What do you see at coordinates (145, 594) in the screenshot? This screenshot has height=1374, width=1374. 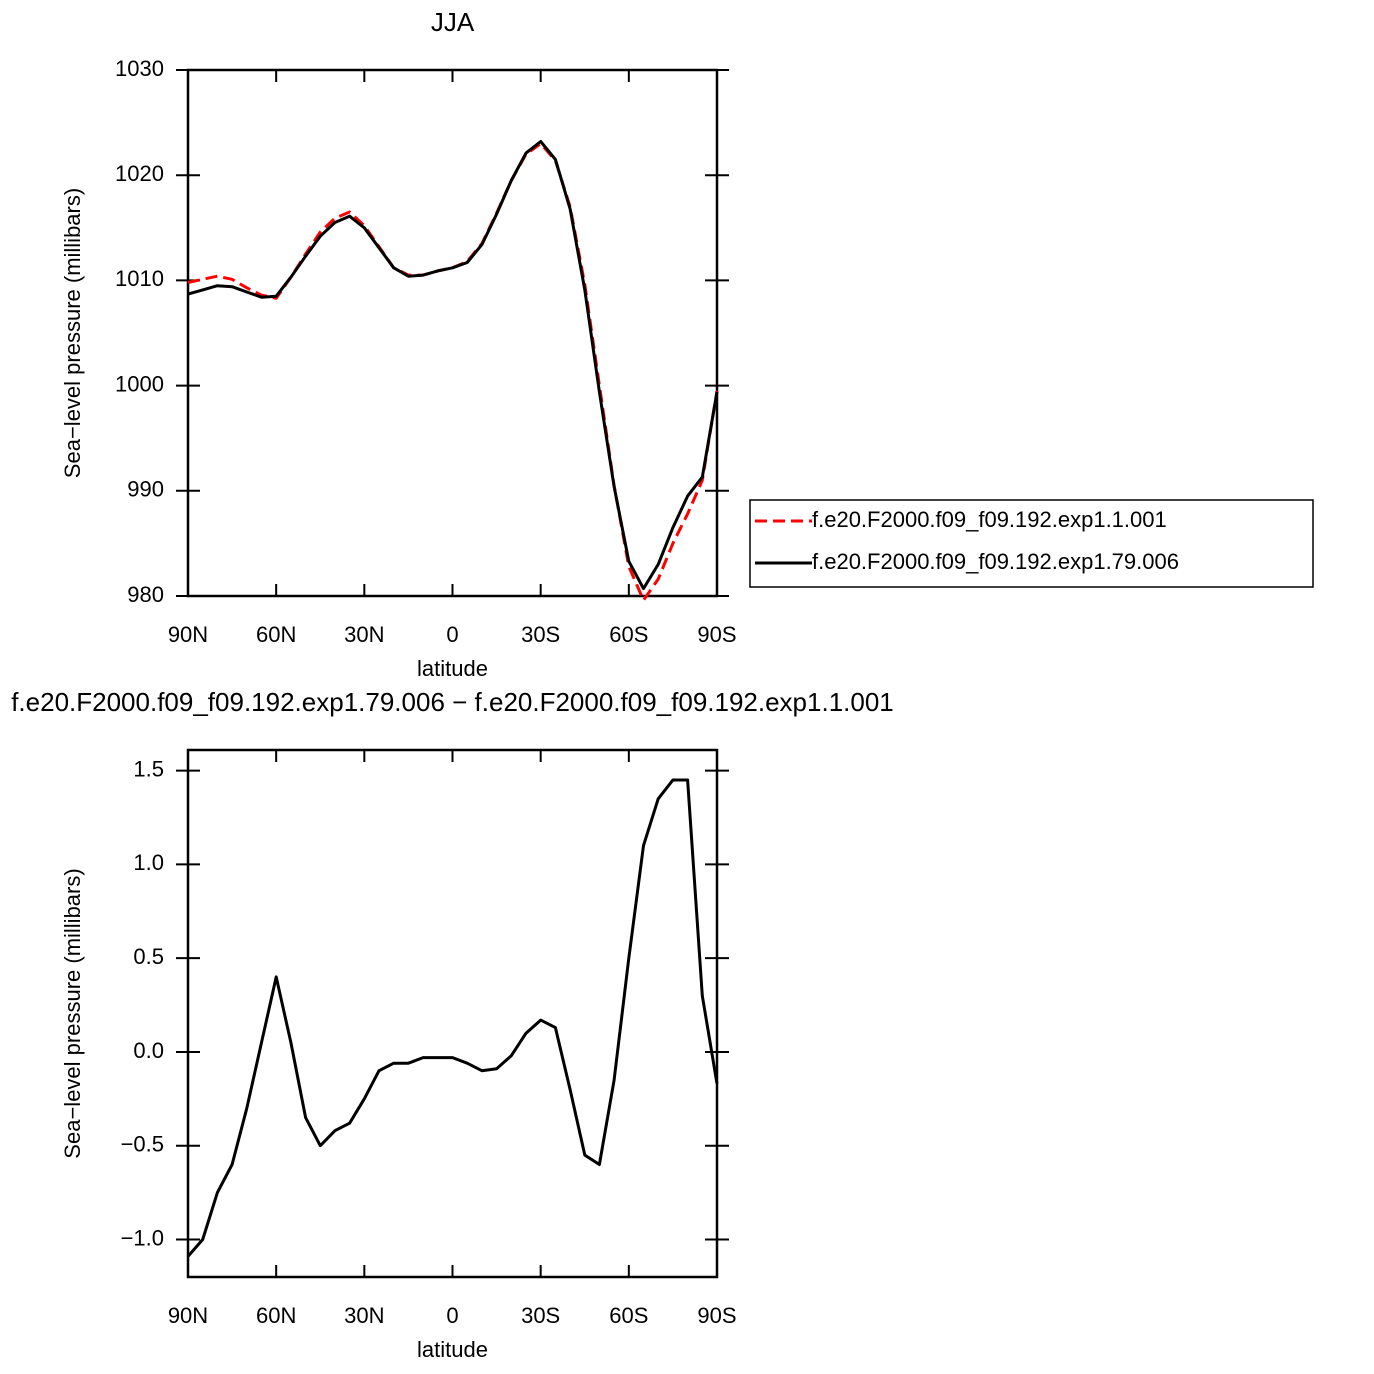 I see `y-tick-label: 980` at bounding box center [145, 594].